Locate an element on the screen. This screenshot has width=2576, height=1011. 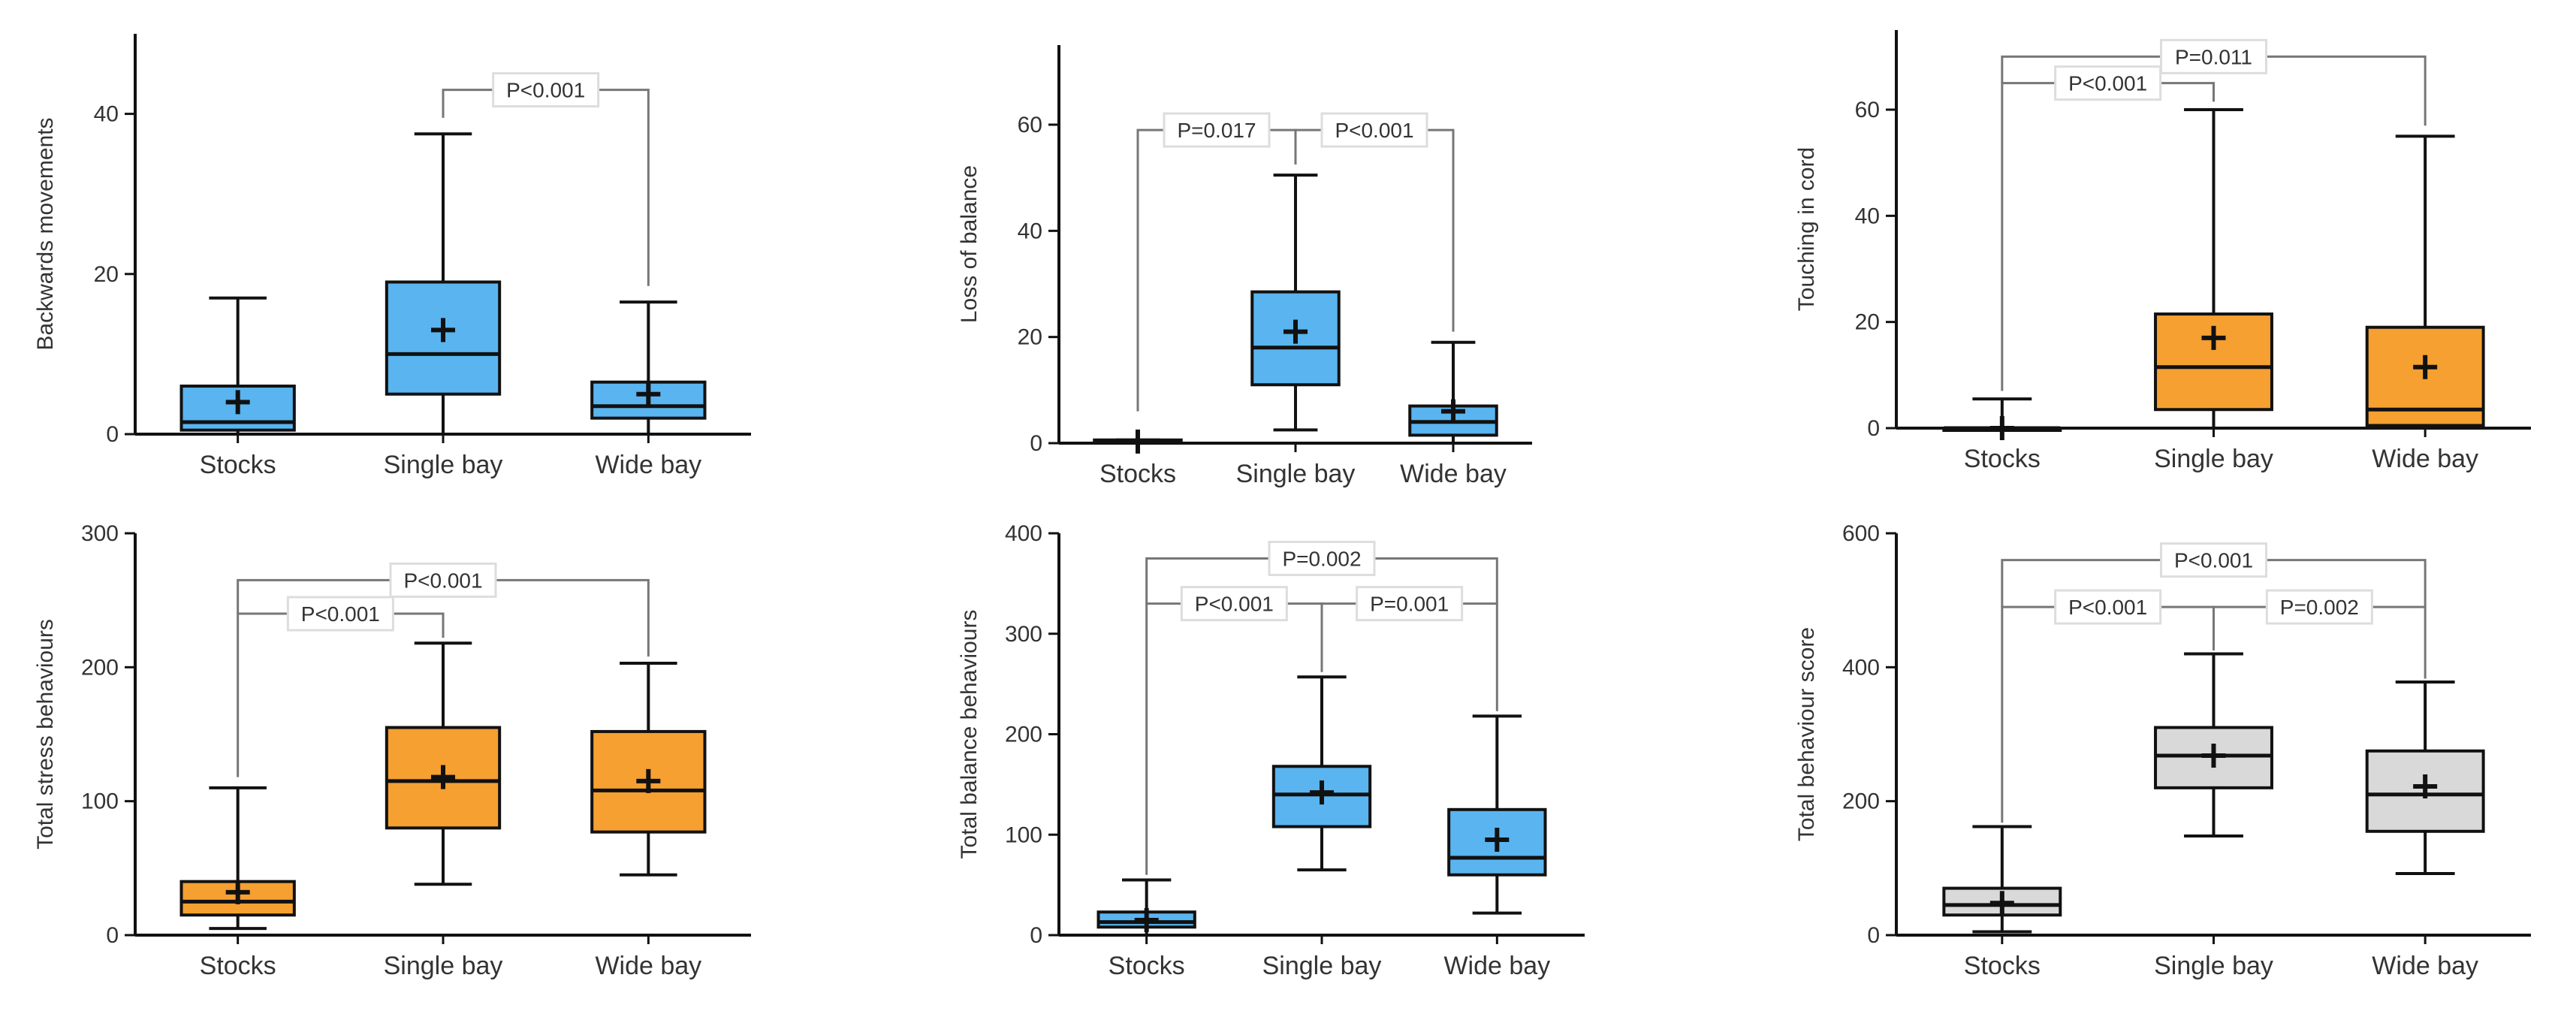
y-tick-label: 600 is located at coordinates (1861, 533).